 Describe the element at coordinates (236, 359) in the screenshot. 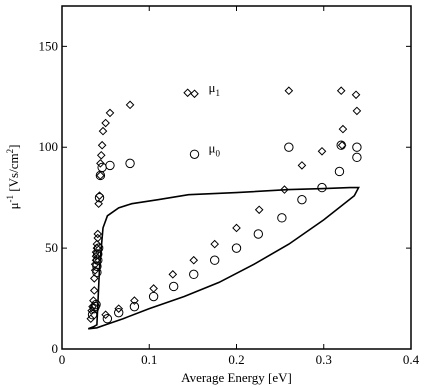

I see `x-tick-label: 0.2` at that location.